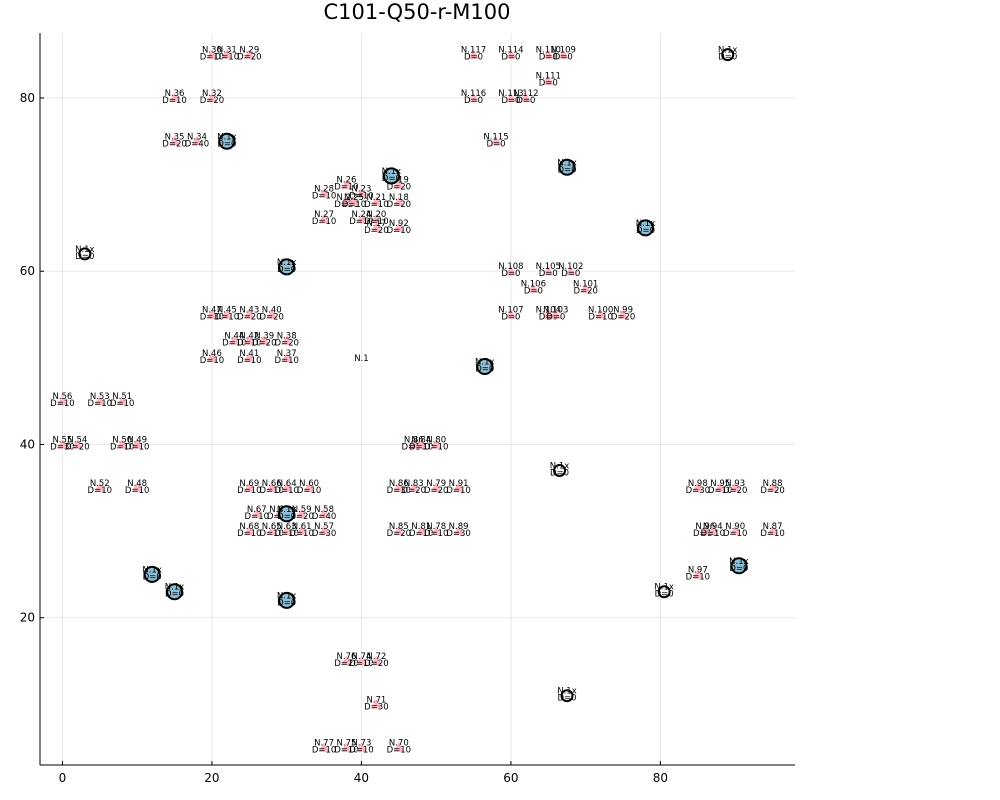 The image size is (1000, 800). What do you see at coordinates (212, 354) in the screenshot?
I see `customer-label: N.46` at bounding box center [212, 354].